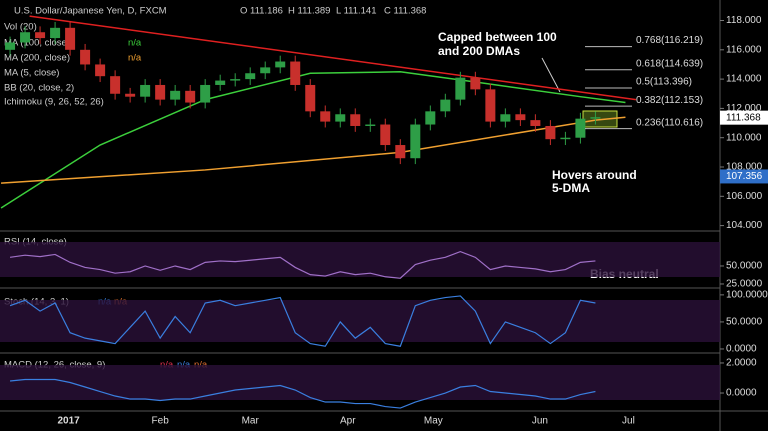 The width and height of the screenshot is (768, 431). What do you see at coordinates (744, 108) in the screenshot?
I see `y-tick-label: 112.000` at bounding box center [744, 108].